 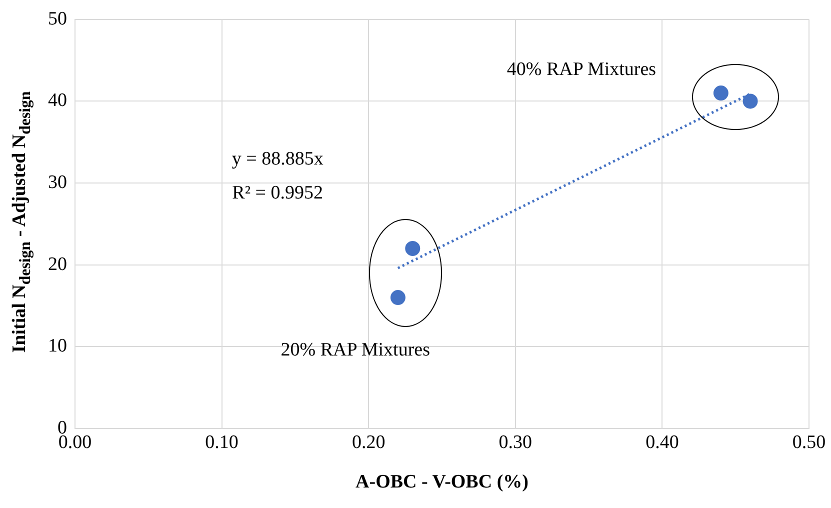 What do you see at coordinates (662, 442) in the screenshot?
I see `x-tick-label: 0.40` at bounding box center [662, 442].